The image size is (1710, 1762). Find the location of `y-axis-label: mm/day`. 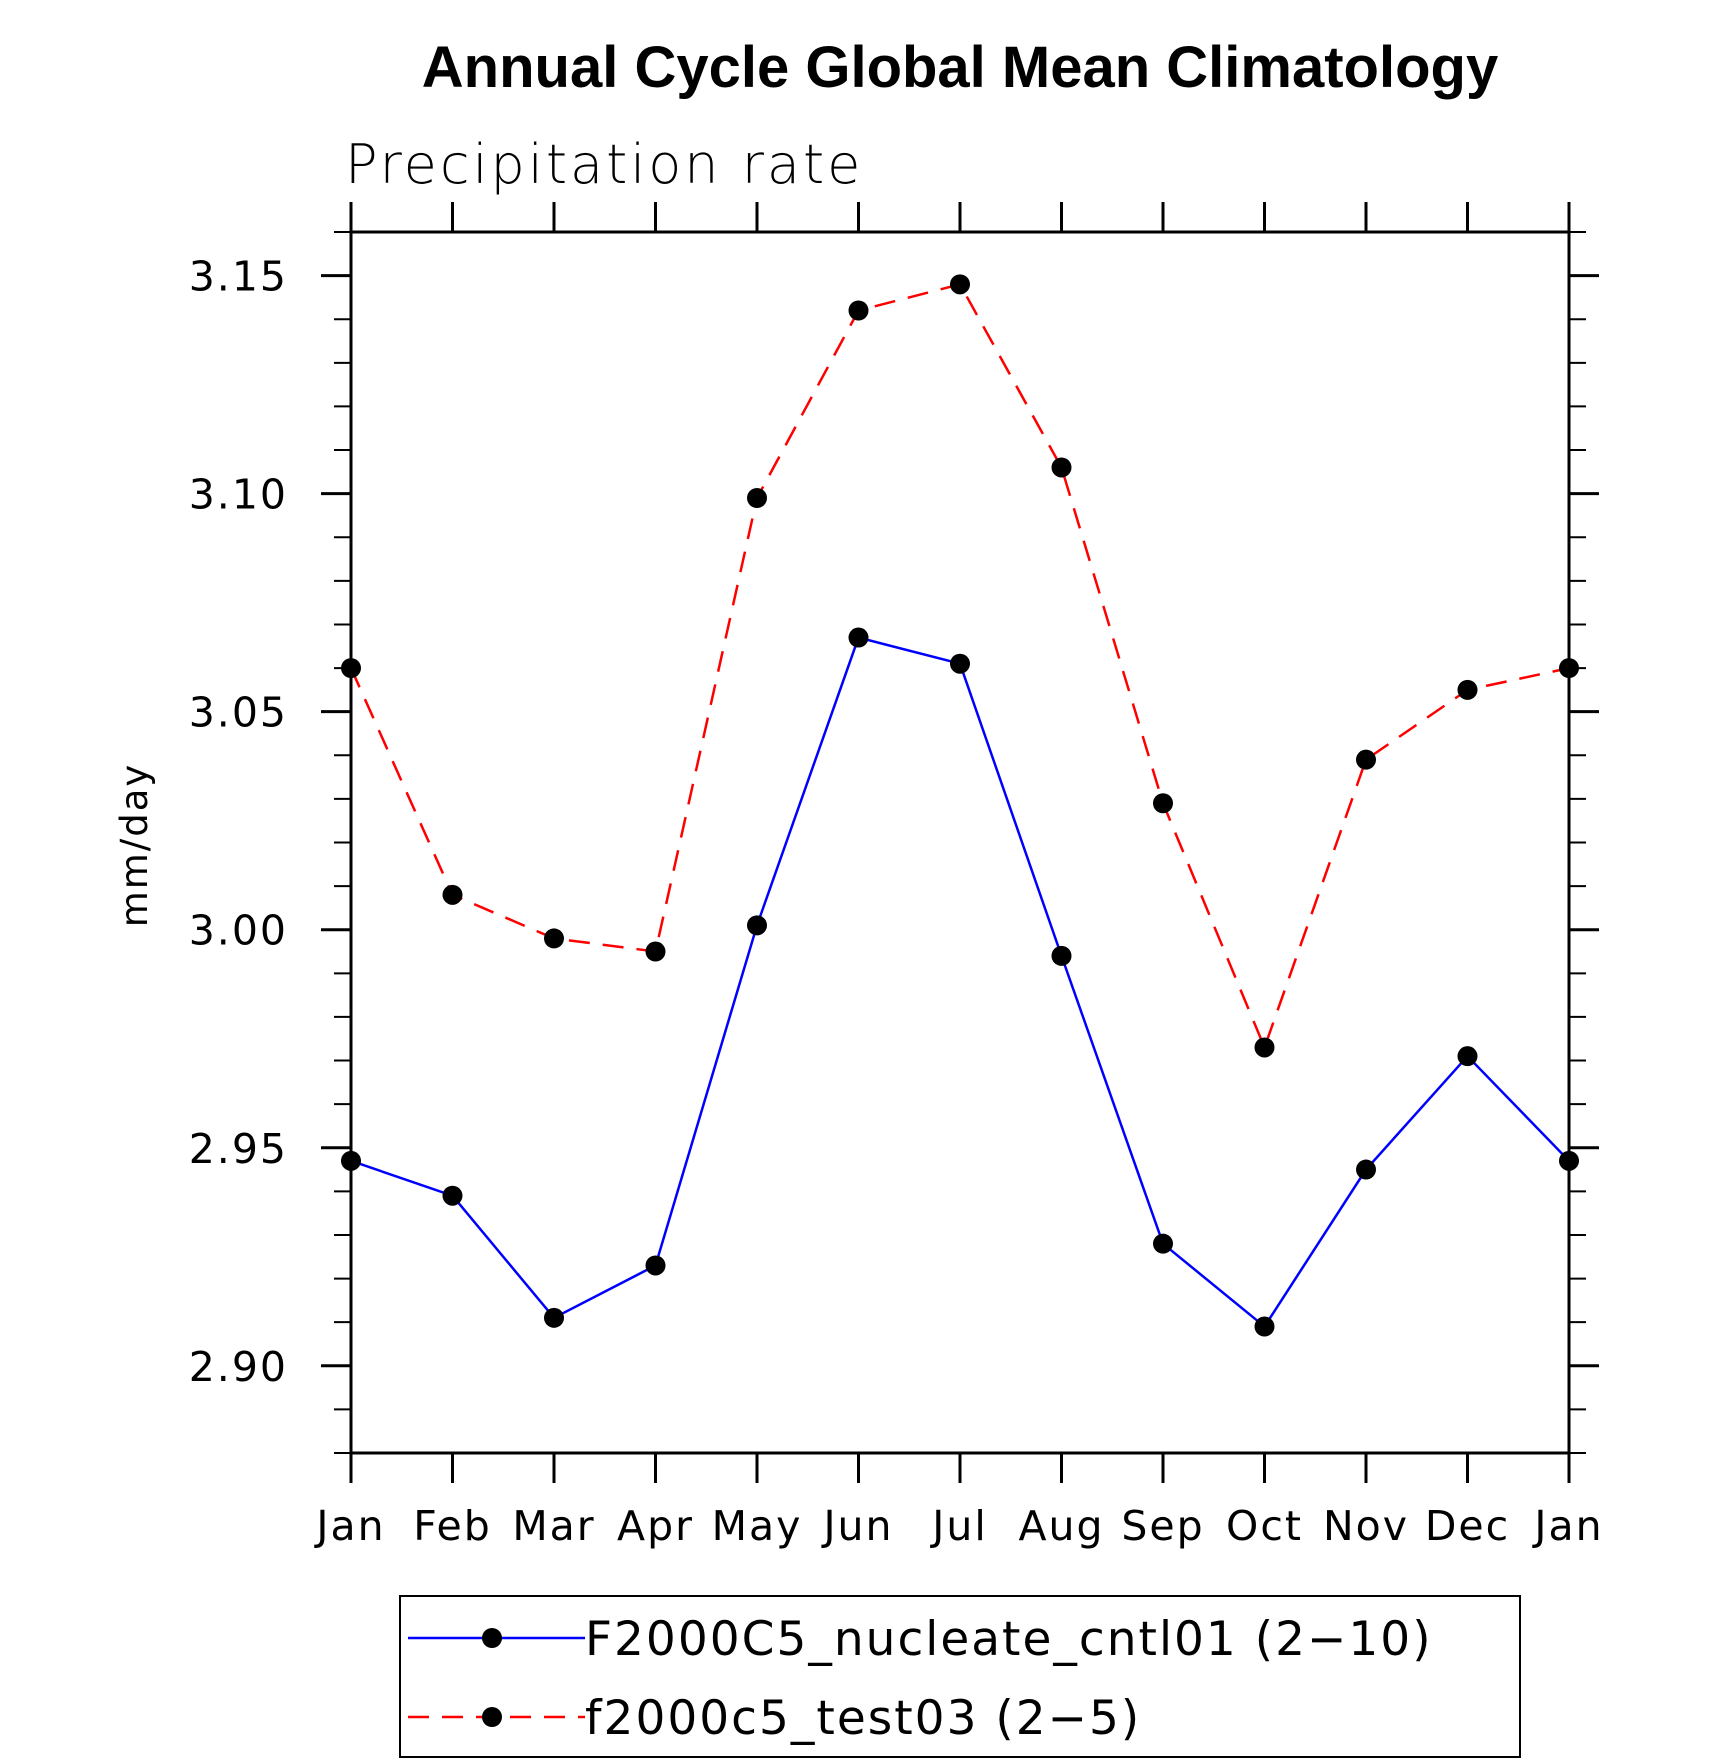

y-axis-label: mm/day is located at coordinates (134, 845).